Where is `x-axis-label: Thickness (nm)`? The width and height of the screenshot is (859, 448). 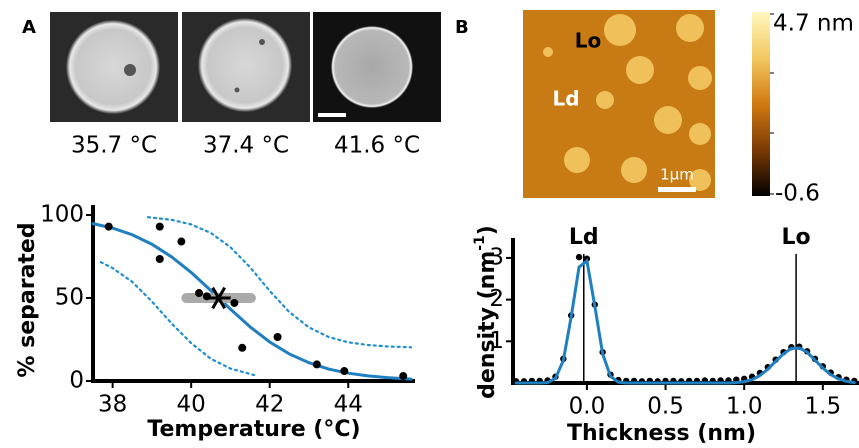 x-axis-label: Thickness (nm) is located at coordinates (661, 433).